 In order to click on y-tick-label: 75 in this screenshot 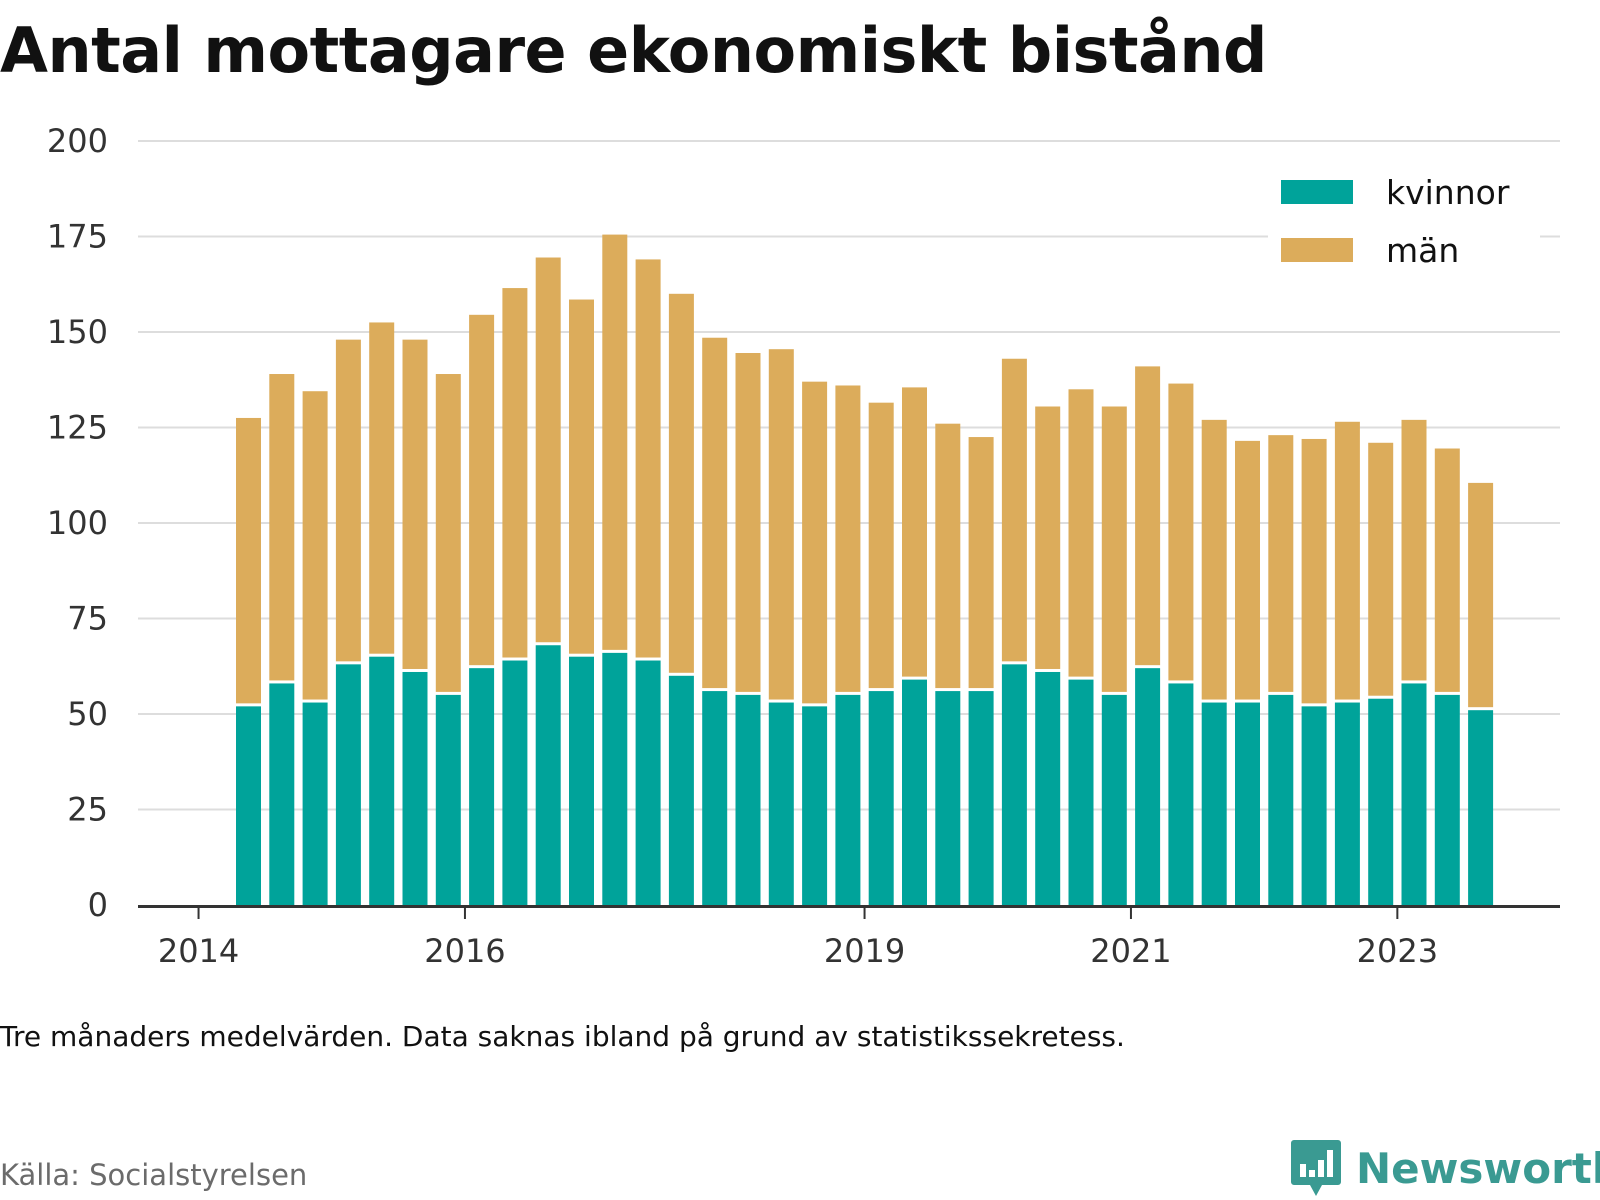, I will do `click(87, 619)`.